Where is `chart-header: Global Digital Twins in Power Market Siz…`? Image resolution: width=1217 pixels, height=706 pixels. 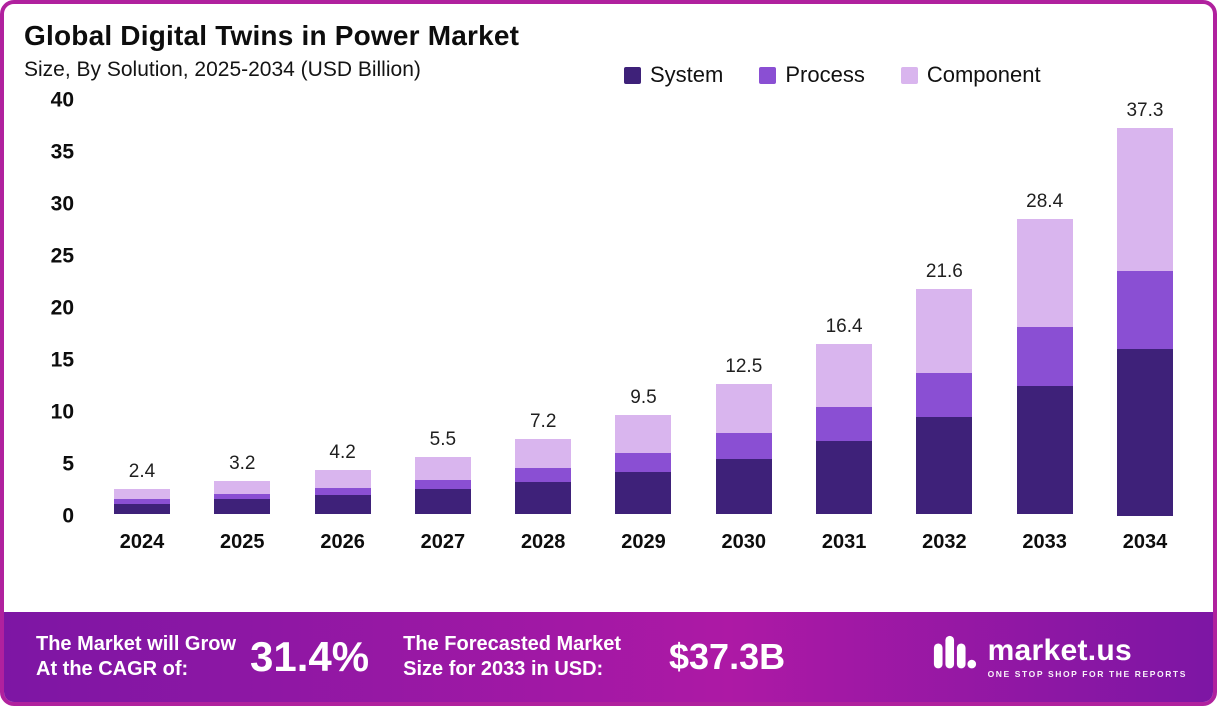
chart-header: Global Digital Twins in Power Market Siz… is located at coordinates (608, 45).